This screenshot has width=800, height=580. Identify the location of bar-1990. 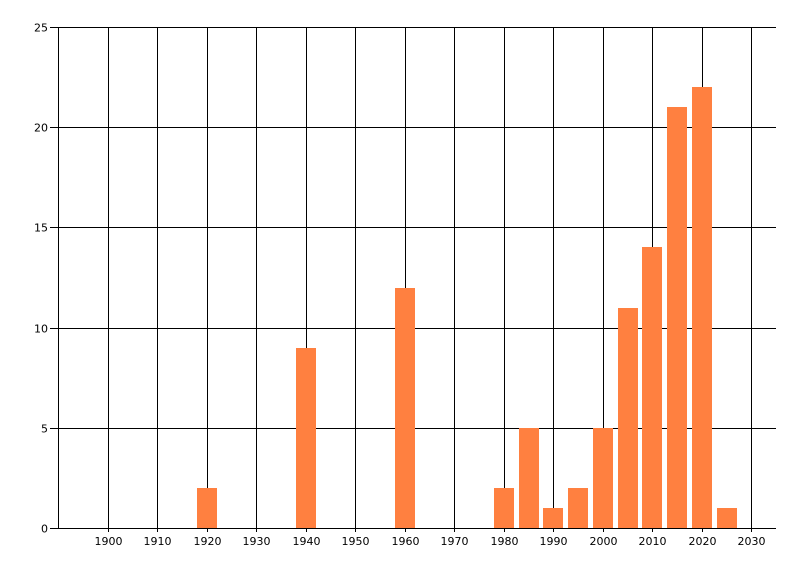
(553, 518).